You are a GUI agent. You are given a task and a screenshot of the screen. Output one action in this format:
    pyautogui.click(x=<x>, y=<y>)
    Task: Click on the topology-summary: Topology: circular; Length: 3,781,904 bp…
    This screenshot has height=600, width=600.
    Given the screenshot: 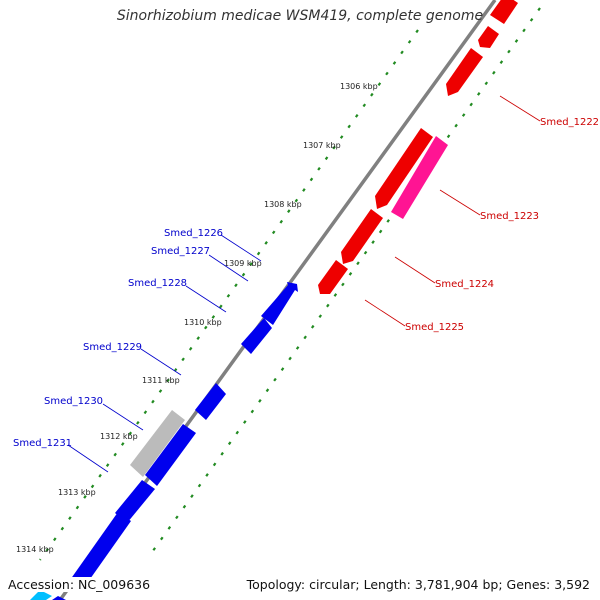 What is the action you would take?
    pyautogui.click(x=418, y=584)
    